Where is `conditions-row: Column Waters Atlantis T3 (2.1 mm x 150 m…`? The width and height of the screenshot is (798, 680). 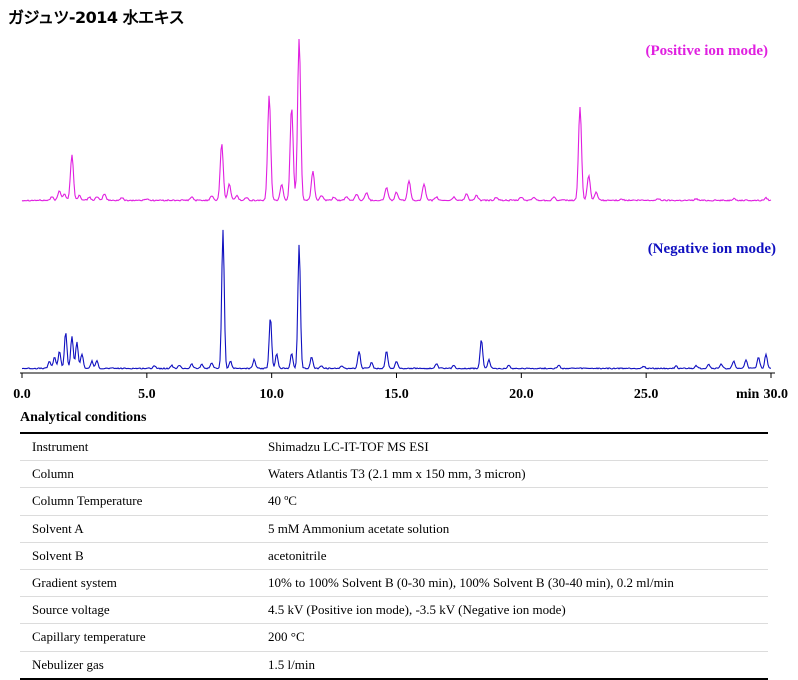 conditions-row: Column Waters Atlantis T3 (2.1 mm x 150 m… is located at coordinates (394, 474).